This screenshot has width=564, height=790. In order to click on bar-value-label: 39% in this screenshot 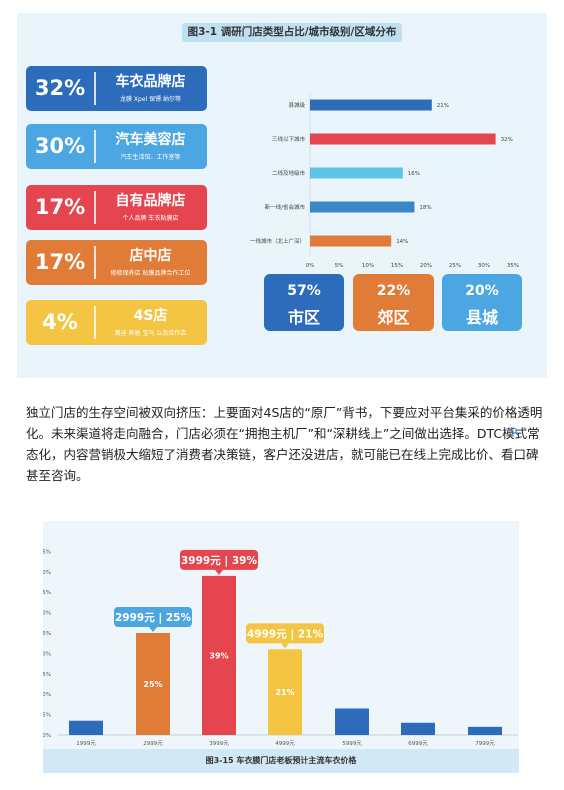, I will do `click(218, 655)`.